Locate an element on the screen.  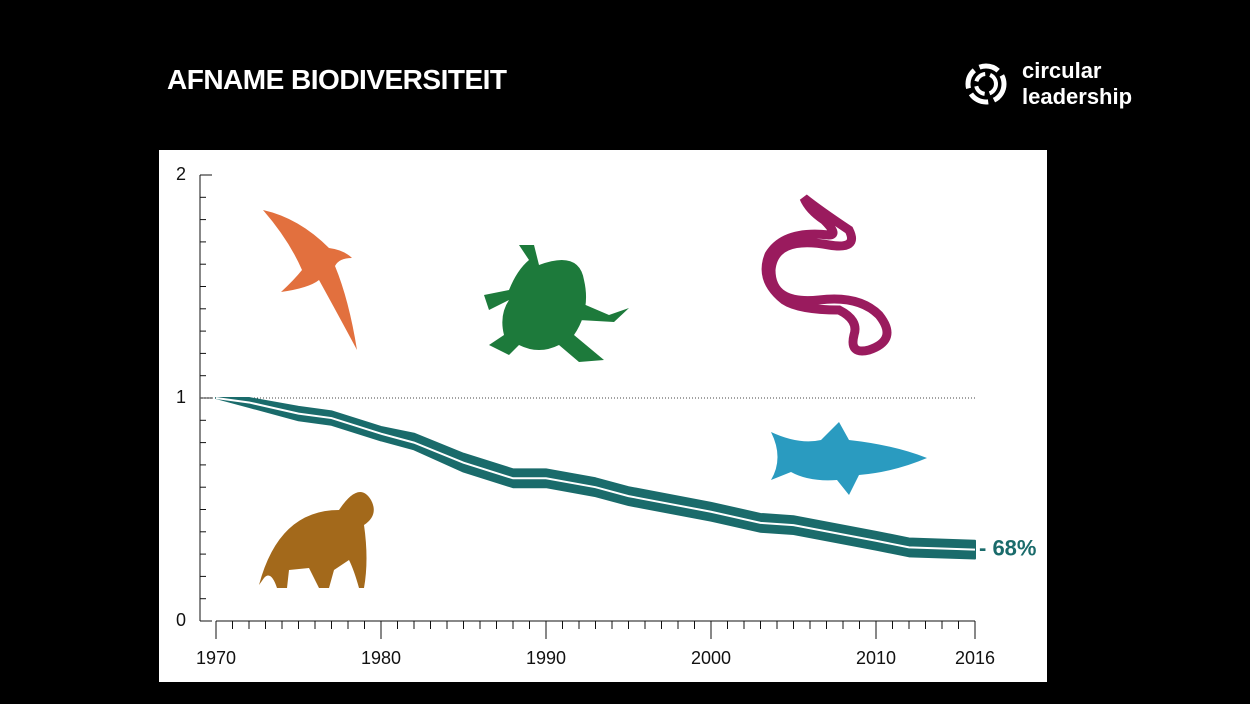
y-tick-label: 2 is located at coordinates (181, 174).